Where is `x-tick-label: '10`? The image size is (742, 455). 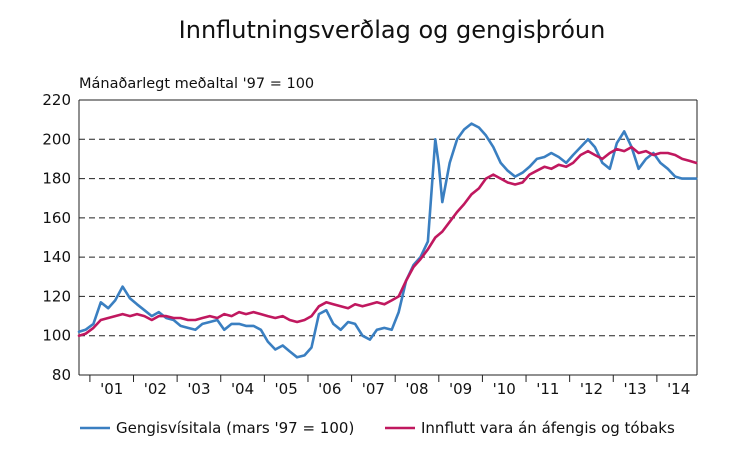
x-tick-label: '10 is located at coordinates (504, 389).